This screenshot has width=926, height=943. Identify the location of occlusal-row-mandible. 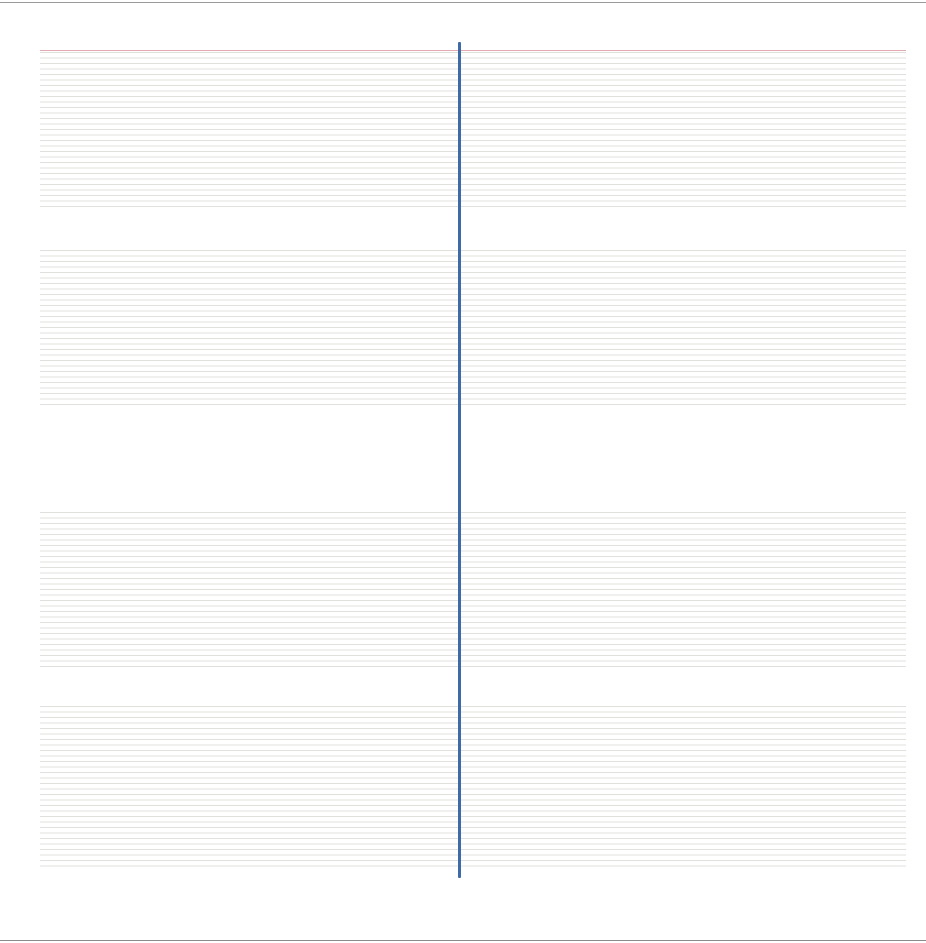
(473, 688).